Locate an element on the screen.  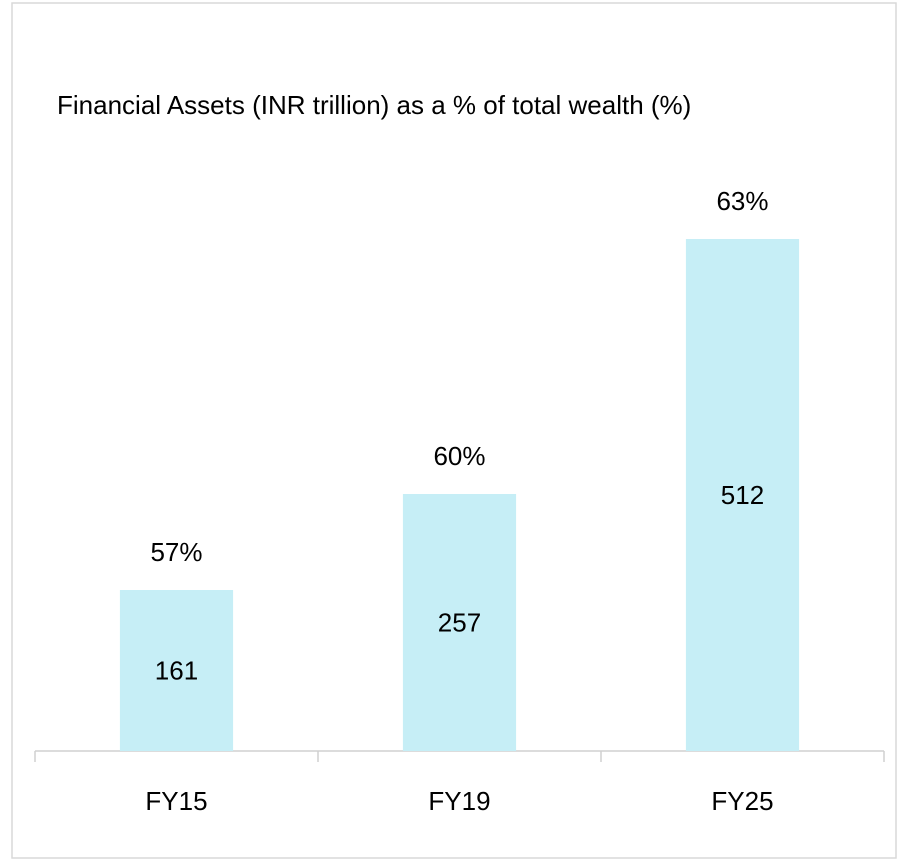
x-tick-label: FY25 is located at coordinates (742, 801).